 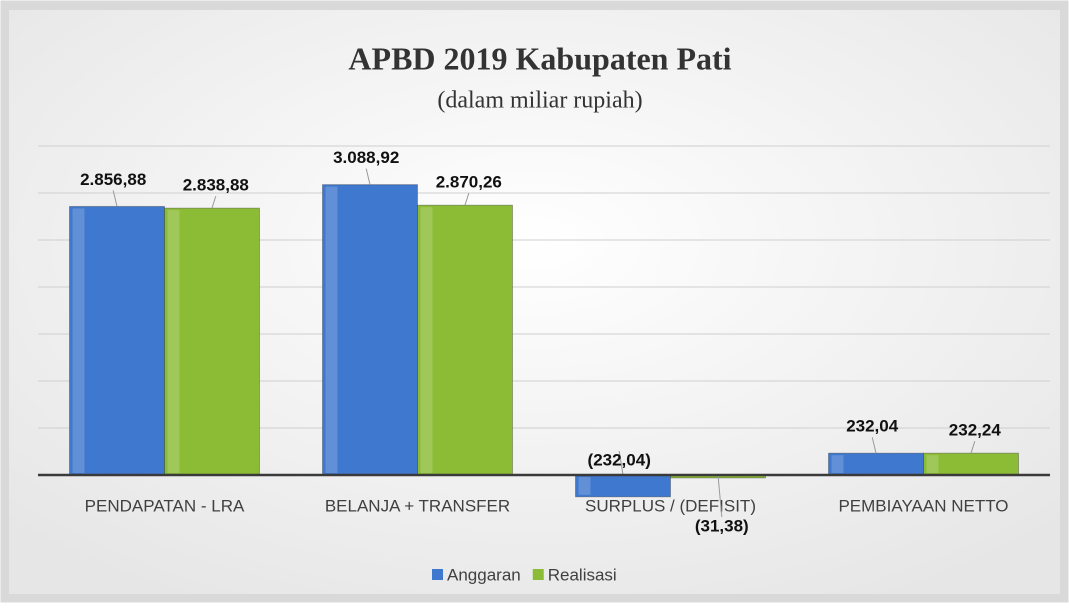 I want to click on data-label: 3.088,92, so click(x=366, y=157).